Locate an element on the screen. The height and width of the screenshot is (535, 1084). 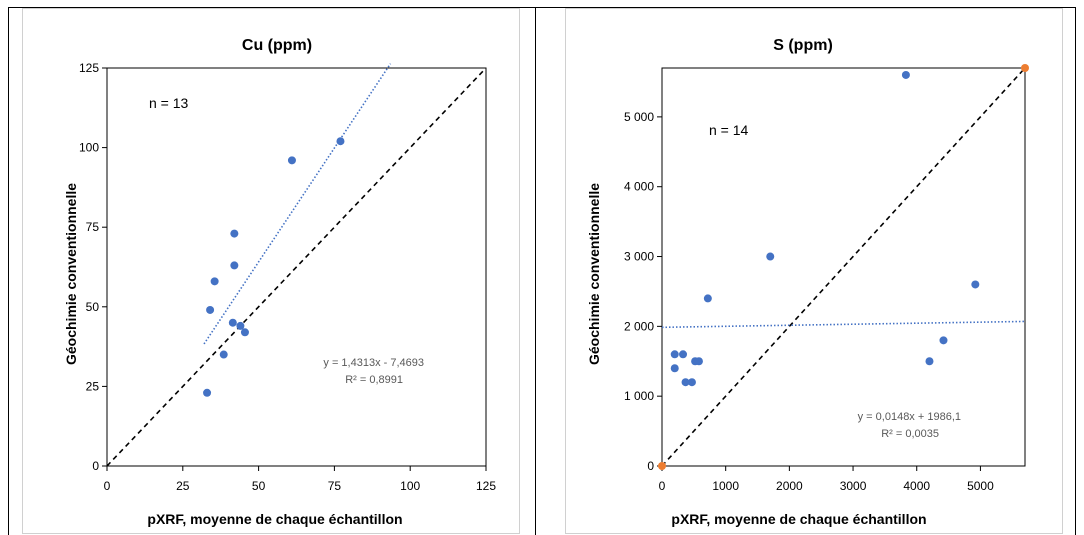
trendline-r2: R² = 0,8991 is located at coordinates (374, 380).